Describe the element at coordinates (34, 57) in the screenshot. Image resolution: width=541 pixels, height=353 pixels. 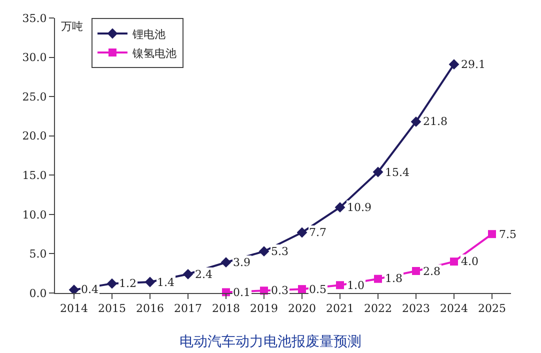
I see `y-tick-label: 30.0` at that location.